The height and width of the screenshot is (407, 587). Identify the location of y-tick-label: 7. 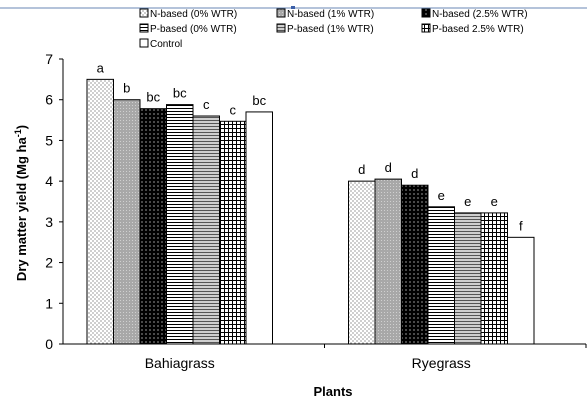
(49, 59).